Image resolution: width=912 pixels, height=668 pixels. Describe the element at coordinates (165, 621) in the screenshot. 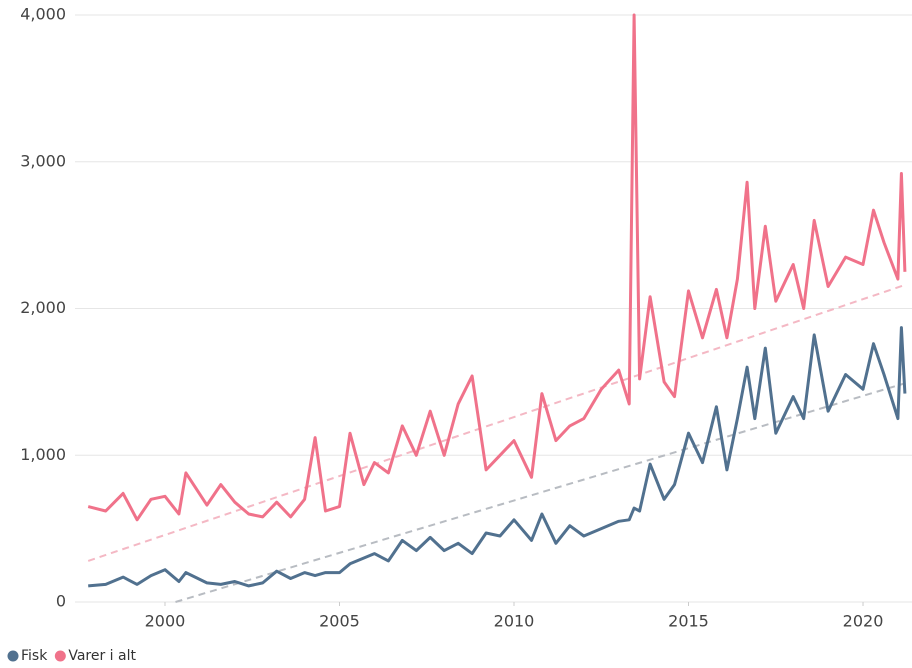

I see `x-tick-label: 2000` at that location.